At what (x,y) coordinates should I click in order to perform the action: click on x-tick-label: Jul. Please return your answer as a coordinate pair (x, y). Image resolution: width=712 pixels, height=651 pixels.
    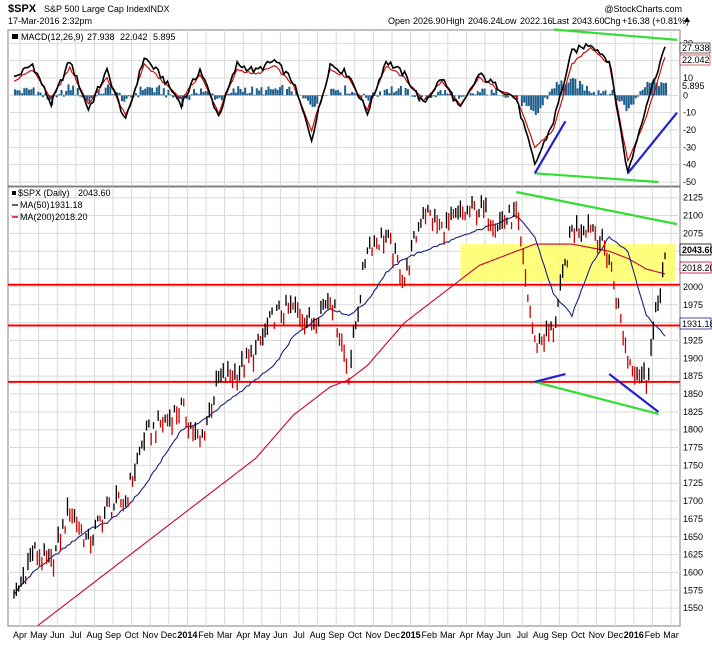
    Looking at the image, I should click on (76, 635).